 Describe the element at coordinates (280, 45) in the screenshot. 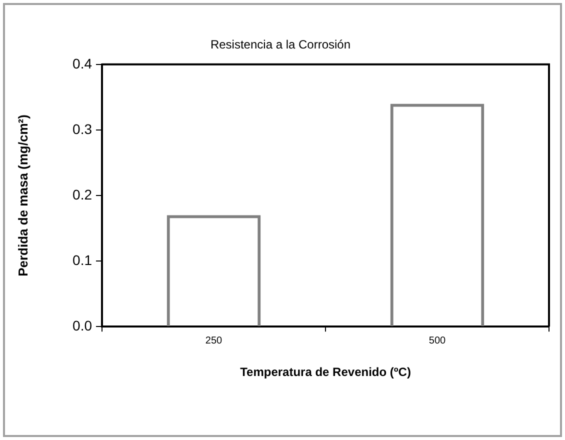

I see `chart-title: Resistencia a la Corrosión` at that location.